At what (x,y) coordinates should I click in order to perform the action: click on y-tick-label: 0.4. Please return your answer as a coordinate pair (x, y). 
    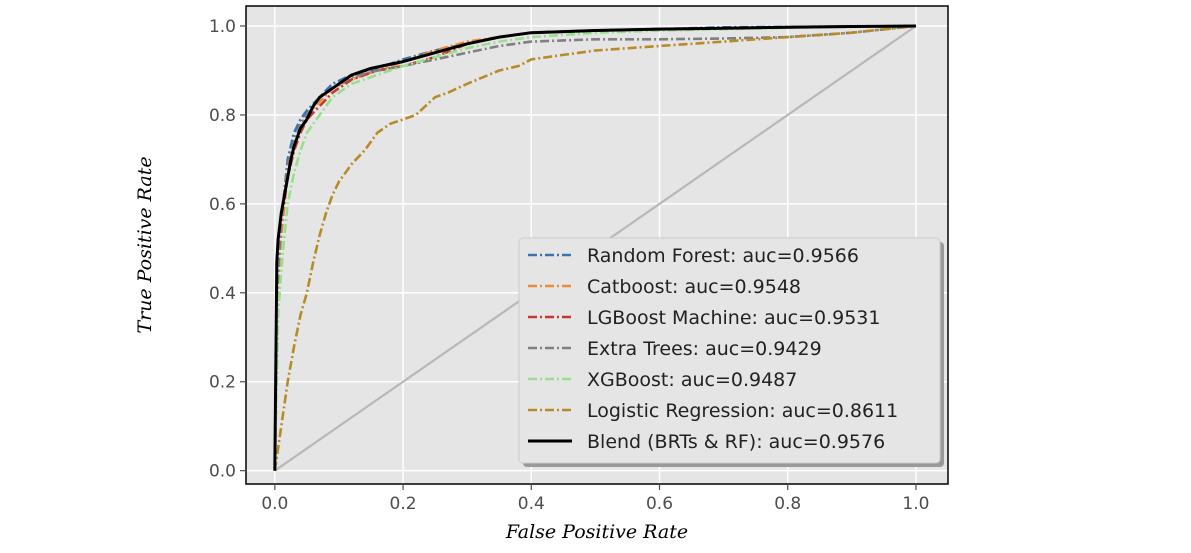
    Looking at the image, I should click on (222, 294).